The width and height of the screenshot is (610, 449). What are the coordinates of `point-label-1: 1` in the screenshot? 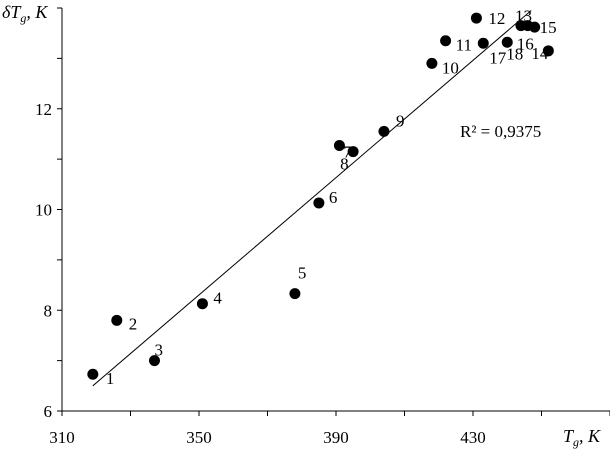 It's located at (110, 378).